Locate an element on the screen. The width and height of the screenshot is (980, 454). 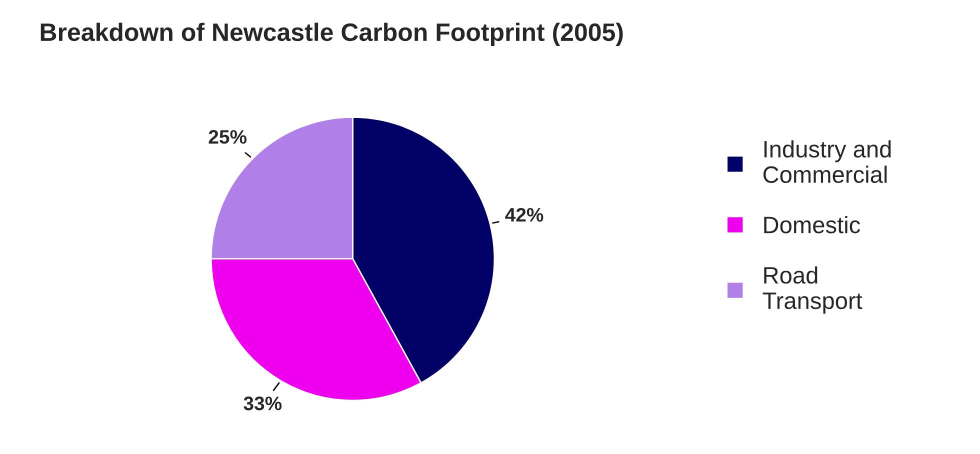
data-label: 33% is located at coordinates (263, 403).